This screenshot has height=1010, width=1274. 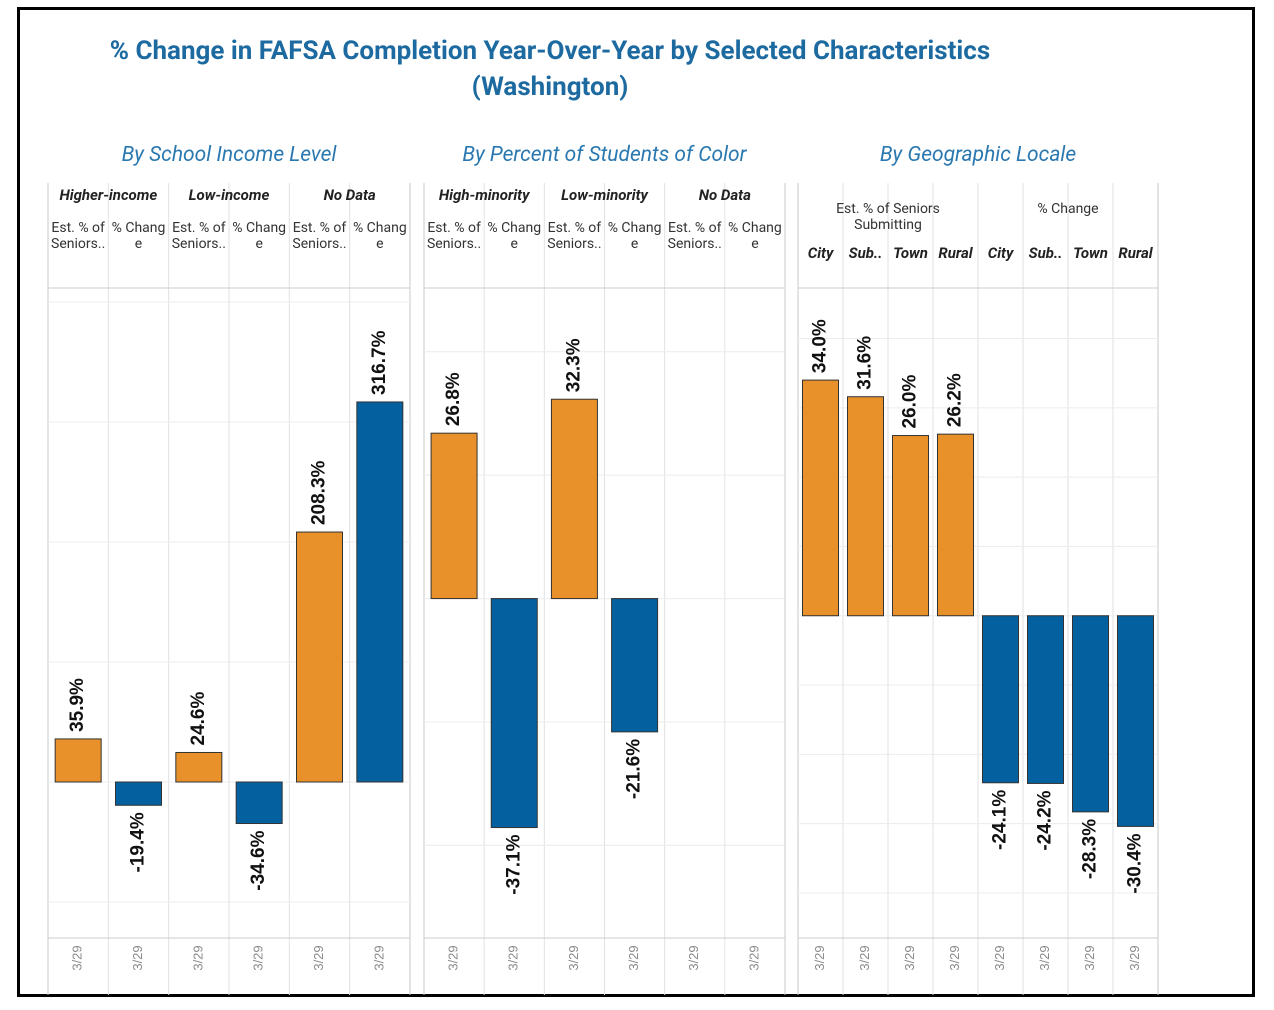 I want to click on group-header: High-minority, so click(x=484, y=195).